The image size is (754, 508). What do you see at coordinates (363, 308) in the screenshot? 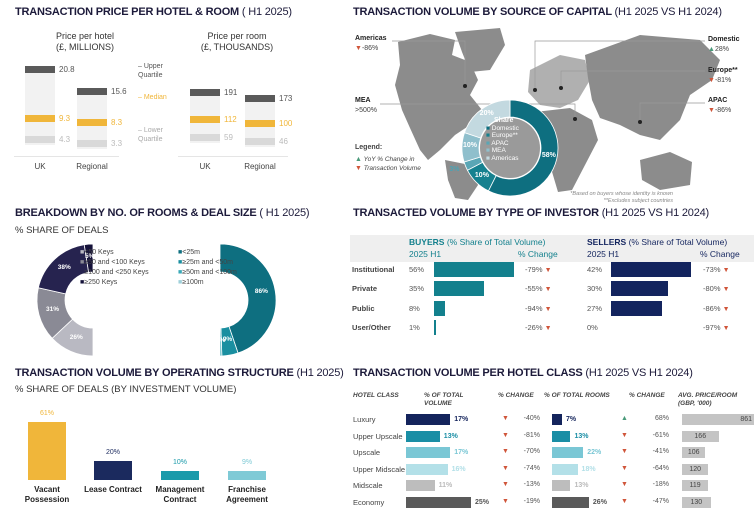
I see `investor-type-label: Public` at bounding box center [363, 308].